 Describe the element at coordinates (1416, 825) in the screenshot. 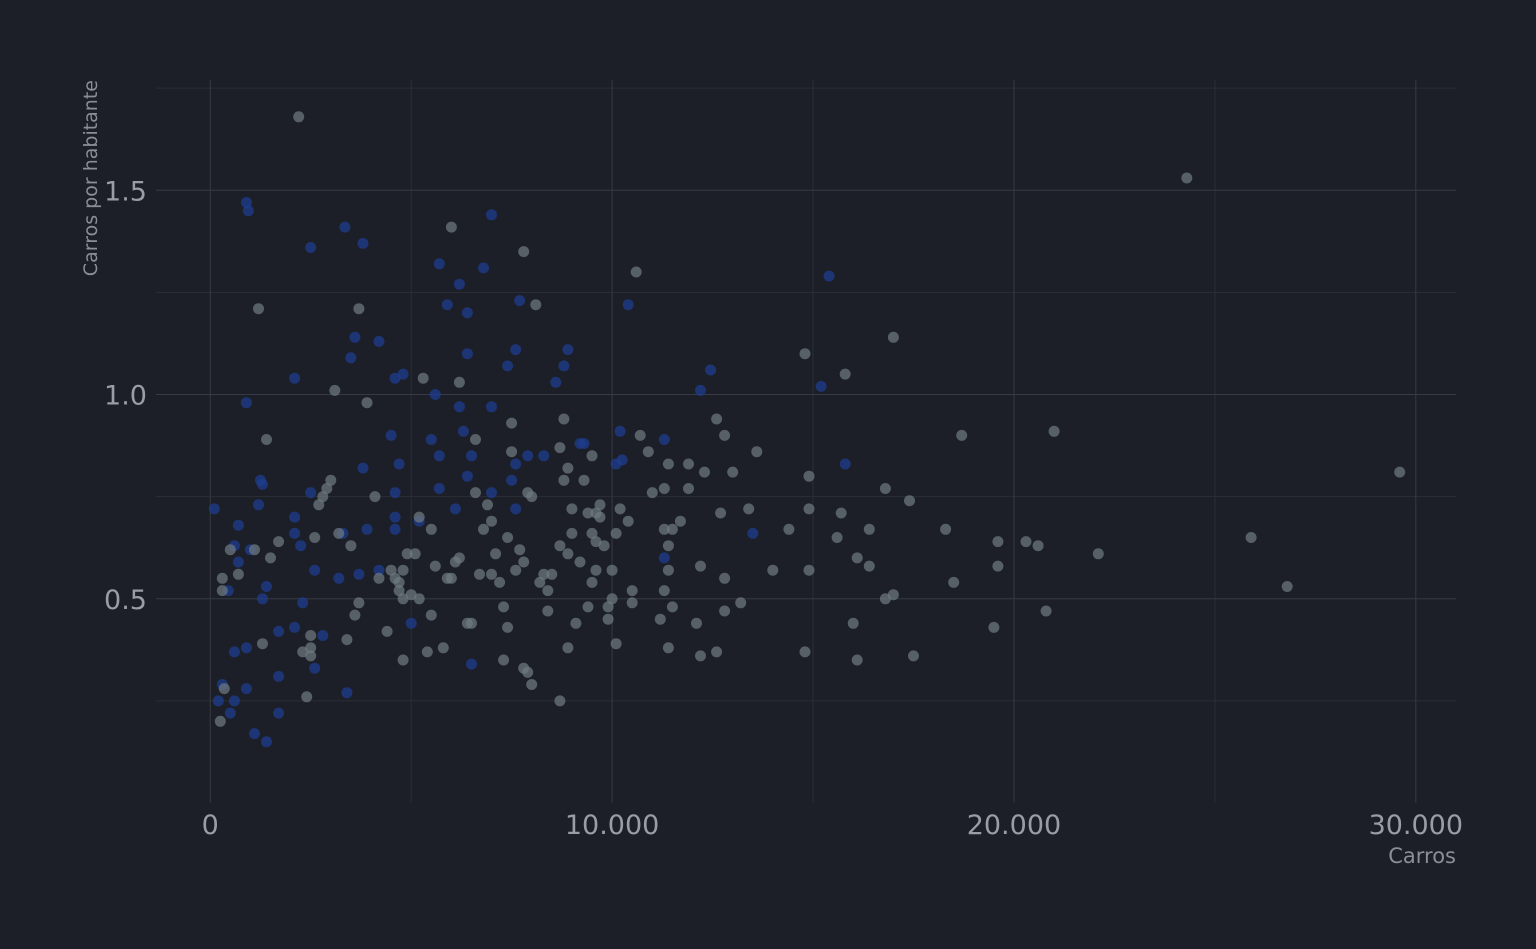

I see `x-tick-label: 30.000` at that location.